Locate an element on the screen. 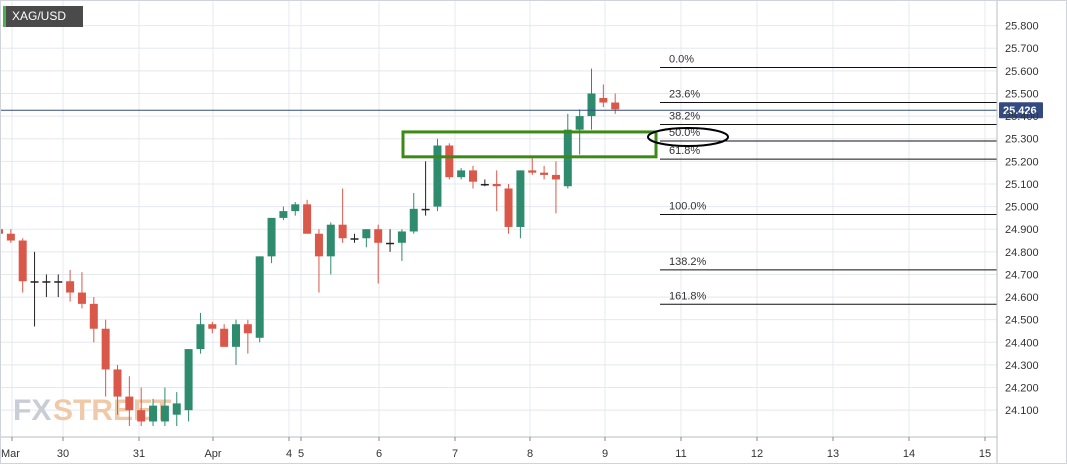 The image size is (1067, 464). x-tick-label: 9 is located at coordinates (605, 454).